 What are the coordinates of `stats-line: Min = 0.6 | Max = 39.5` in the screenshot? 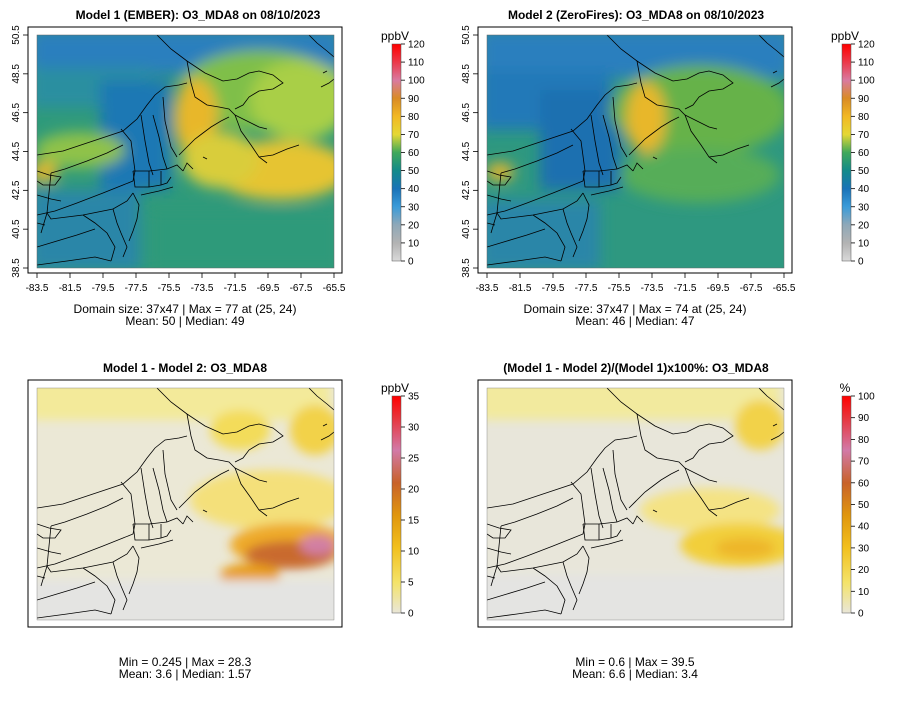 It's located at (635, 662).